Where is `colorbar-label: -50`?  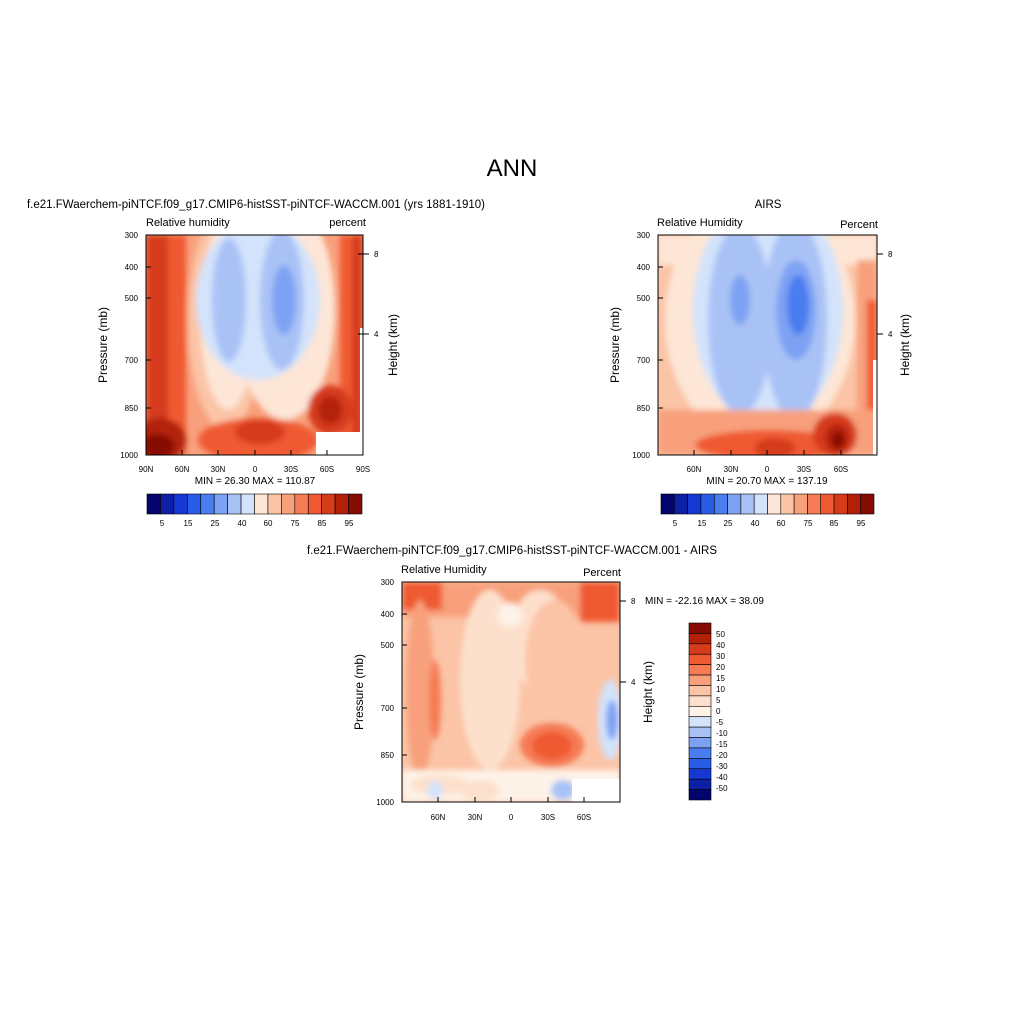
colorbar-label: -50 is located at coordinates (722, 788).